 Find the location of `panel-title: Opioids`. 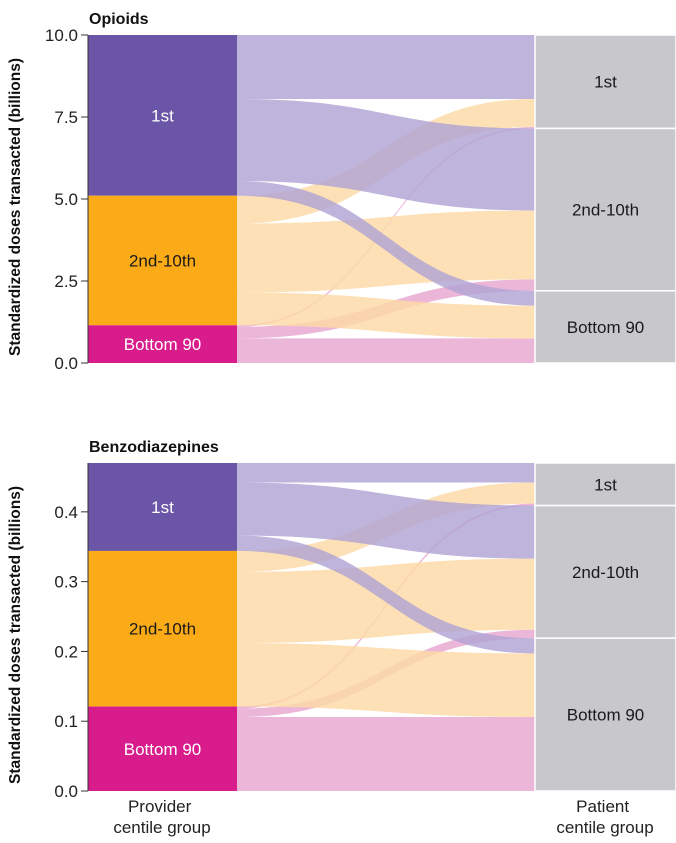

panel-title: Opioids is located at coordinates (119, 19).